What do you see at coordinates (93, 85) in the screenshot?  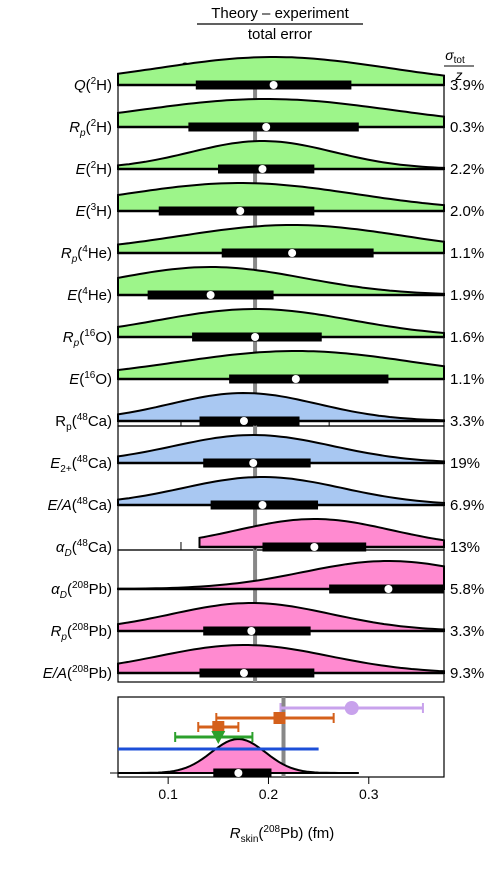 I see `row-label: Q(2H)` at bounding box center [93, 85].